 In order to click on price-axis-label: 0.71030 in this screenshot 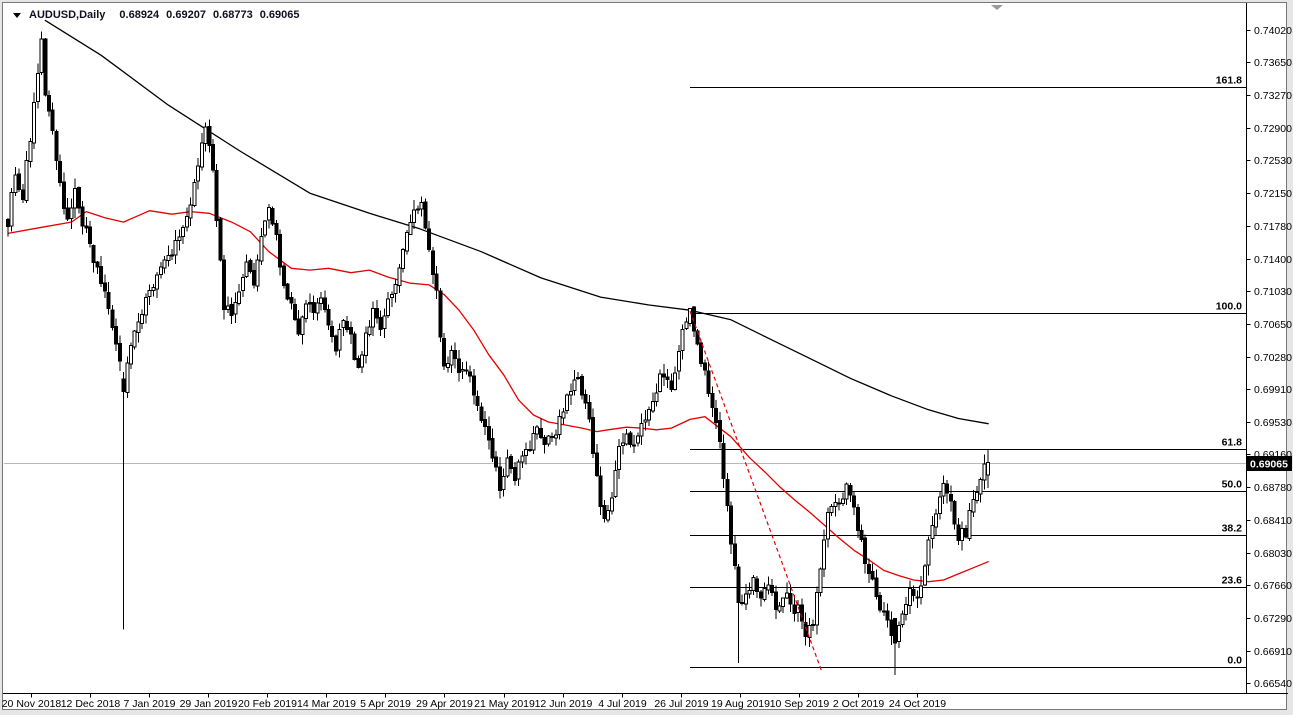, I will do `click(1273, 292)`.